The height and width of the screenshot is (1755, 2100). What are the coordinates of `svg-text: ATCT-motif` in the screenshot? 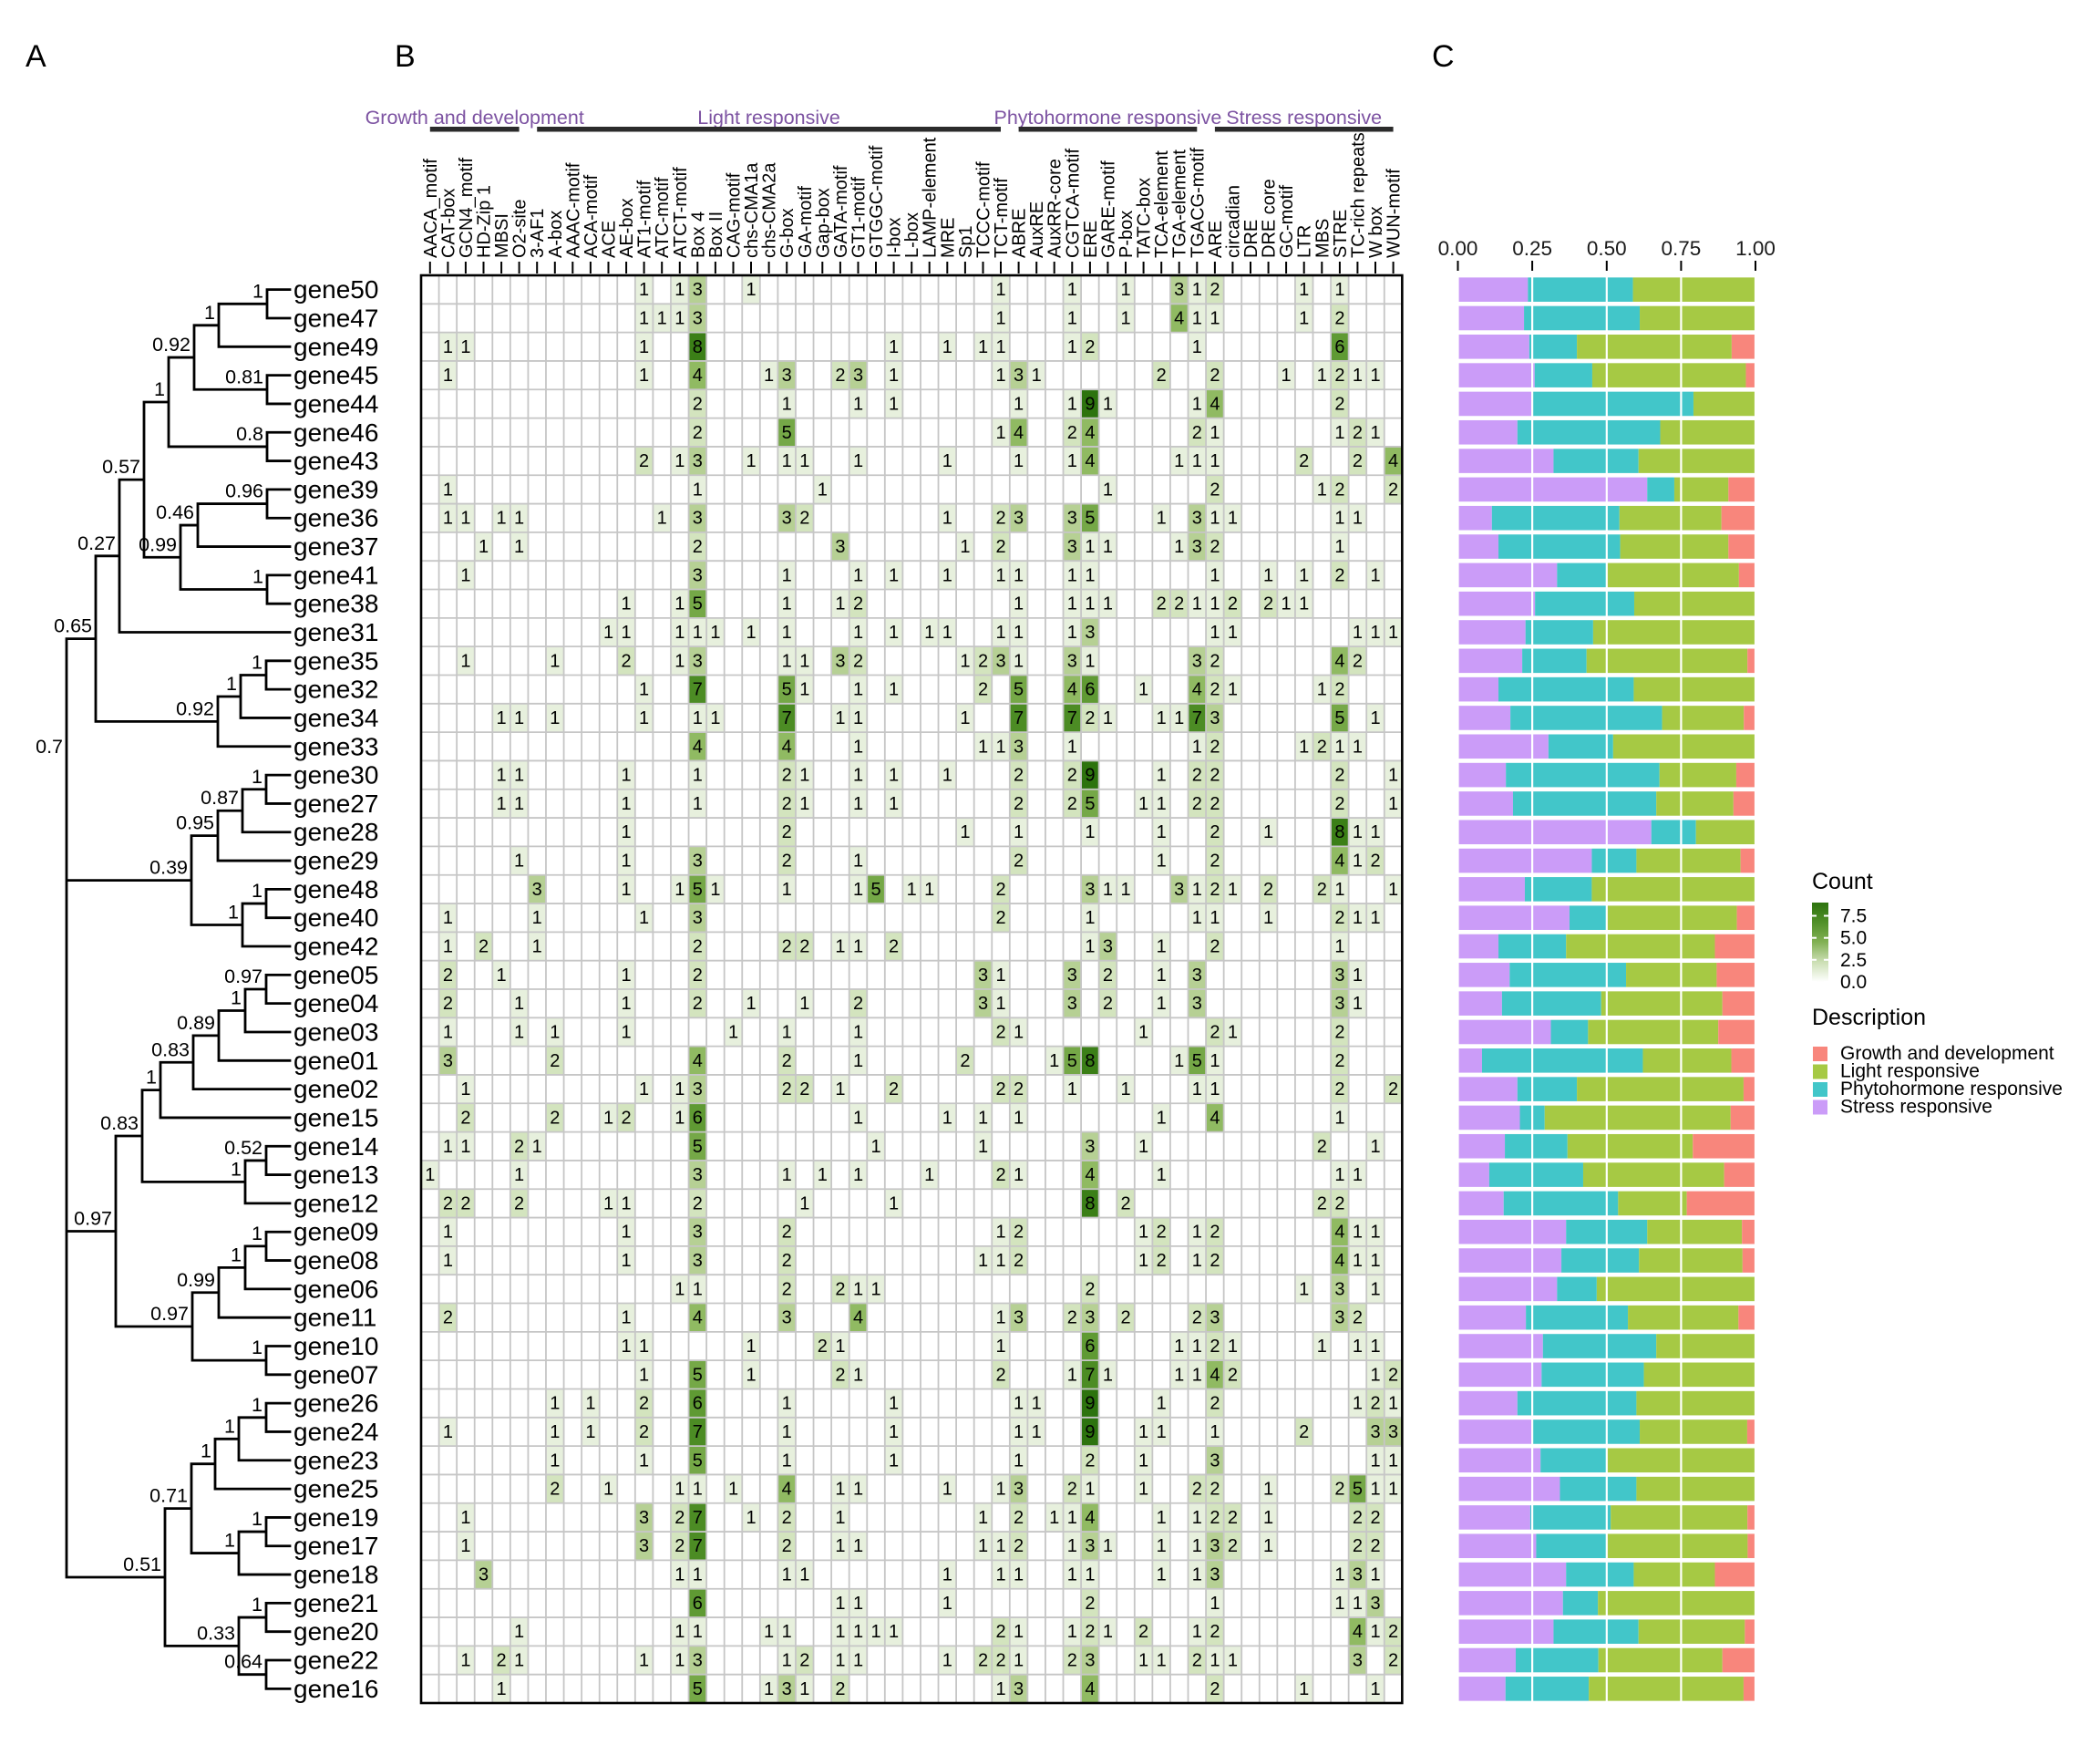 It's located at (681, 212).